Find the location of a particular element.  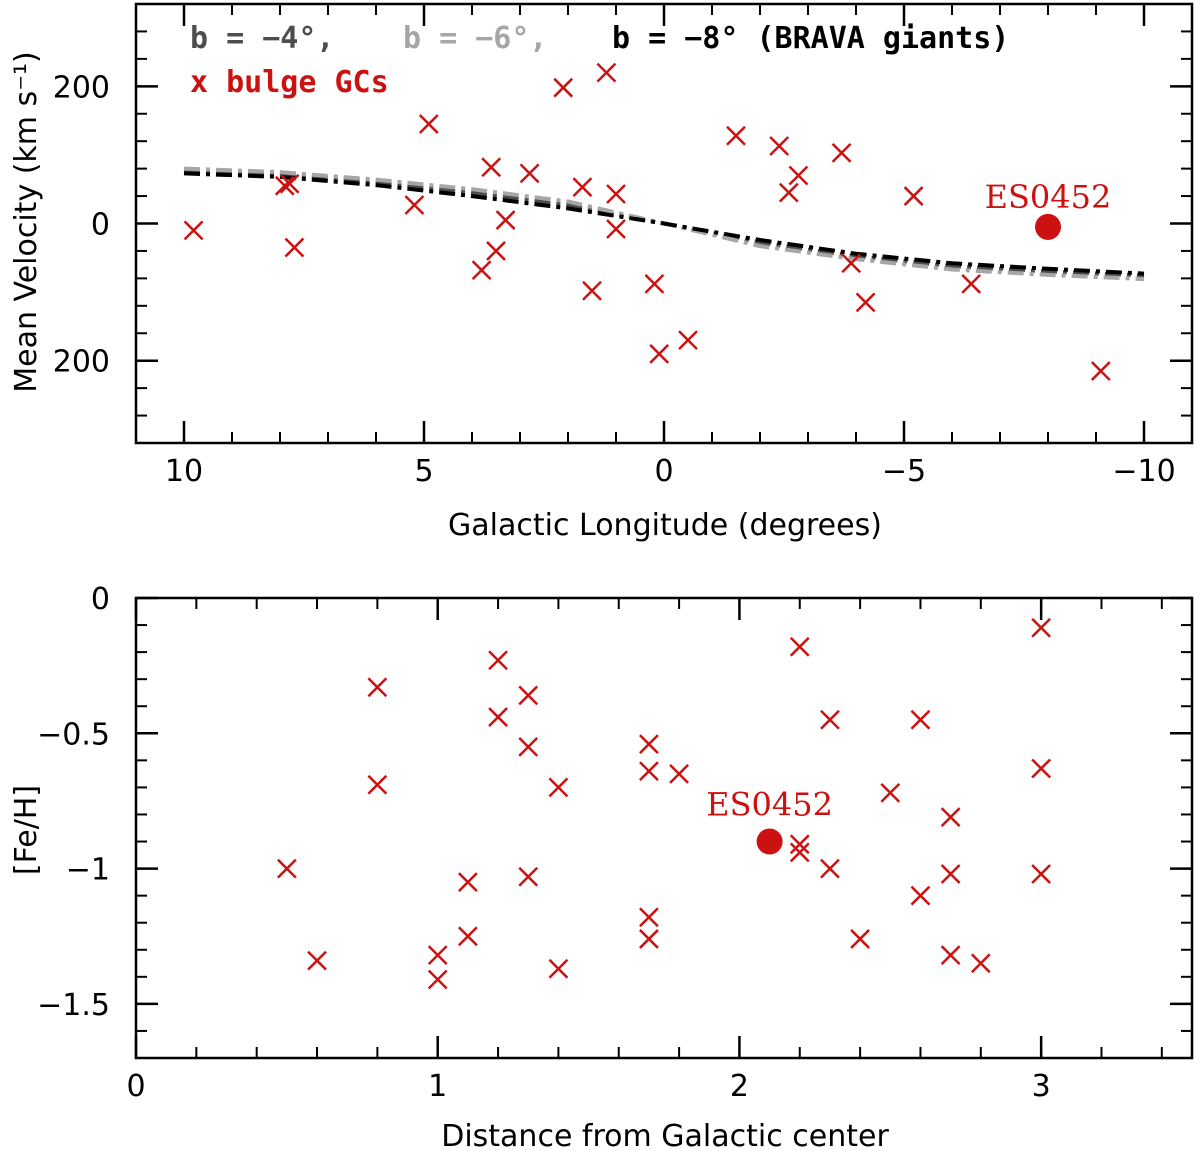

y-tick-label: −0.5 is located at coordinates (73, 734).